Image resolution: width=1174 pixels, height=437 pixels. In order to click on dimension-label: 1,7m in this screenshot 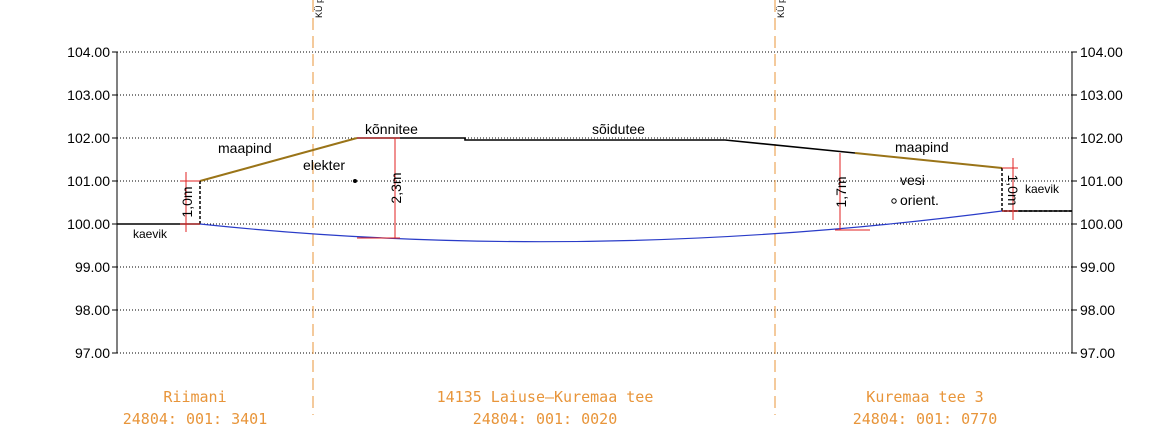, I will do `click(841, 191)`.